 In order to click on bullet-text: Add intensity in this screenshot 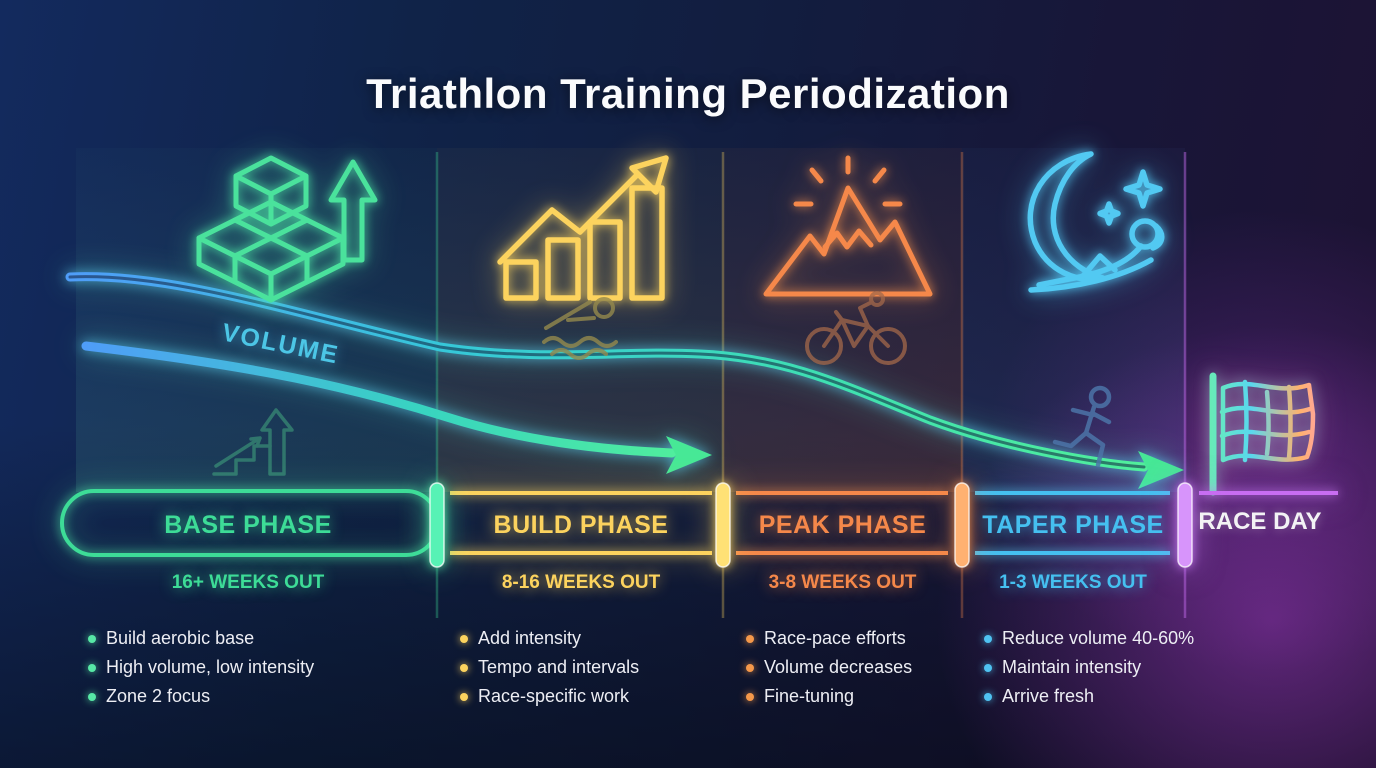, I will do `click(530, 638)`.